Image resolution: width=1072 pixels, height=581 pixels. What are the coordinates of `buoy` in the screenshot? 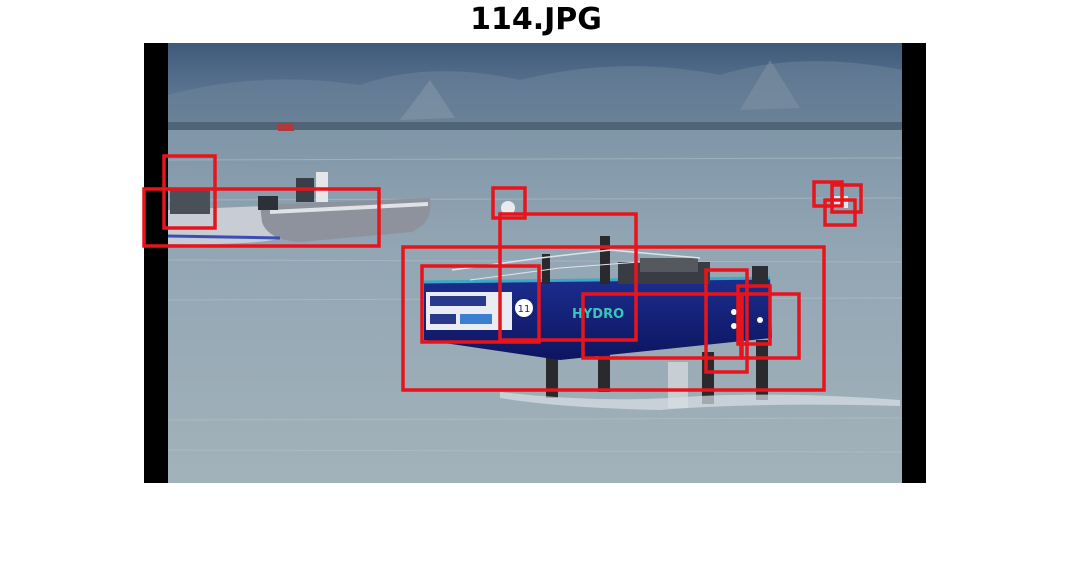 It's located at (508, 208).